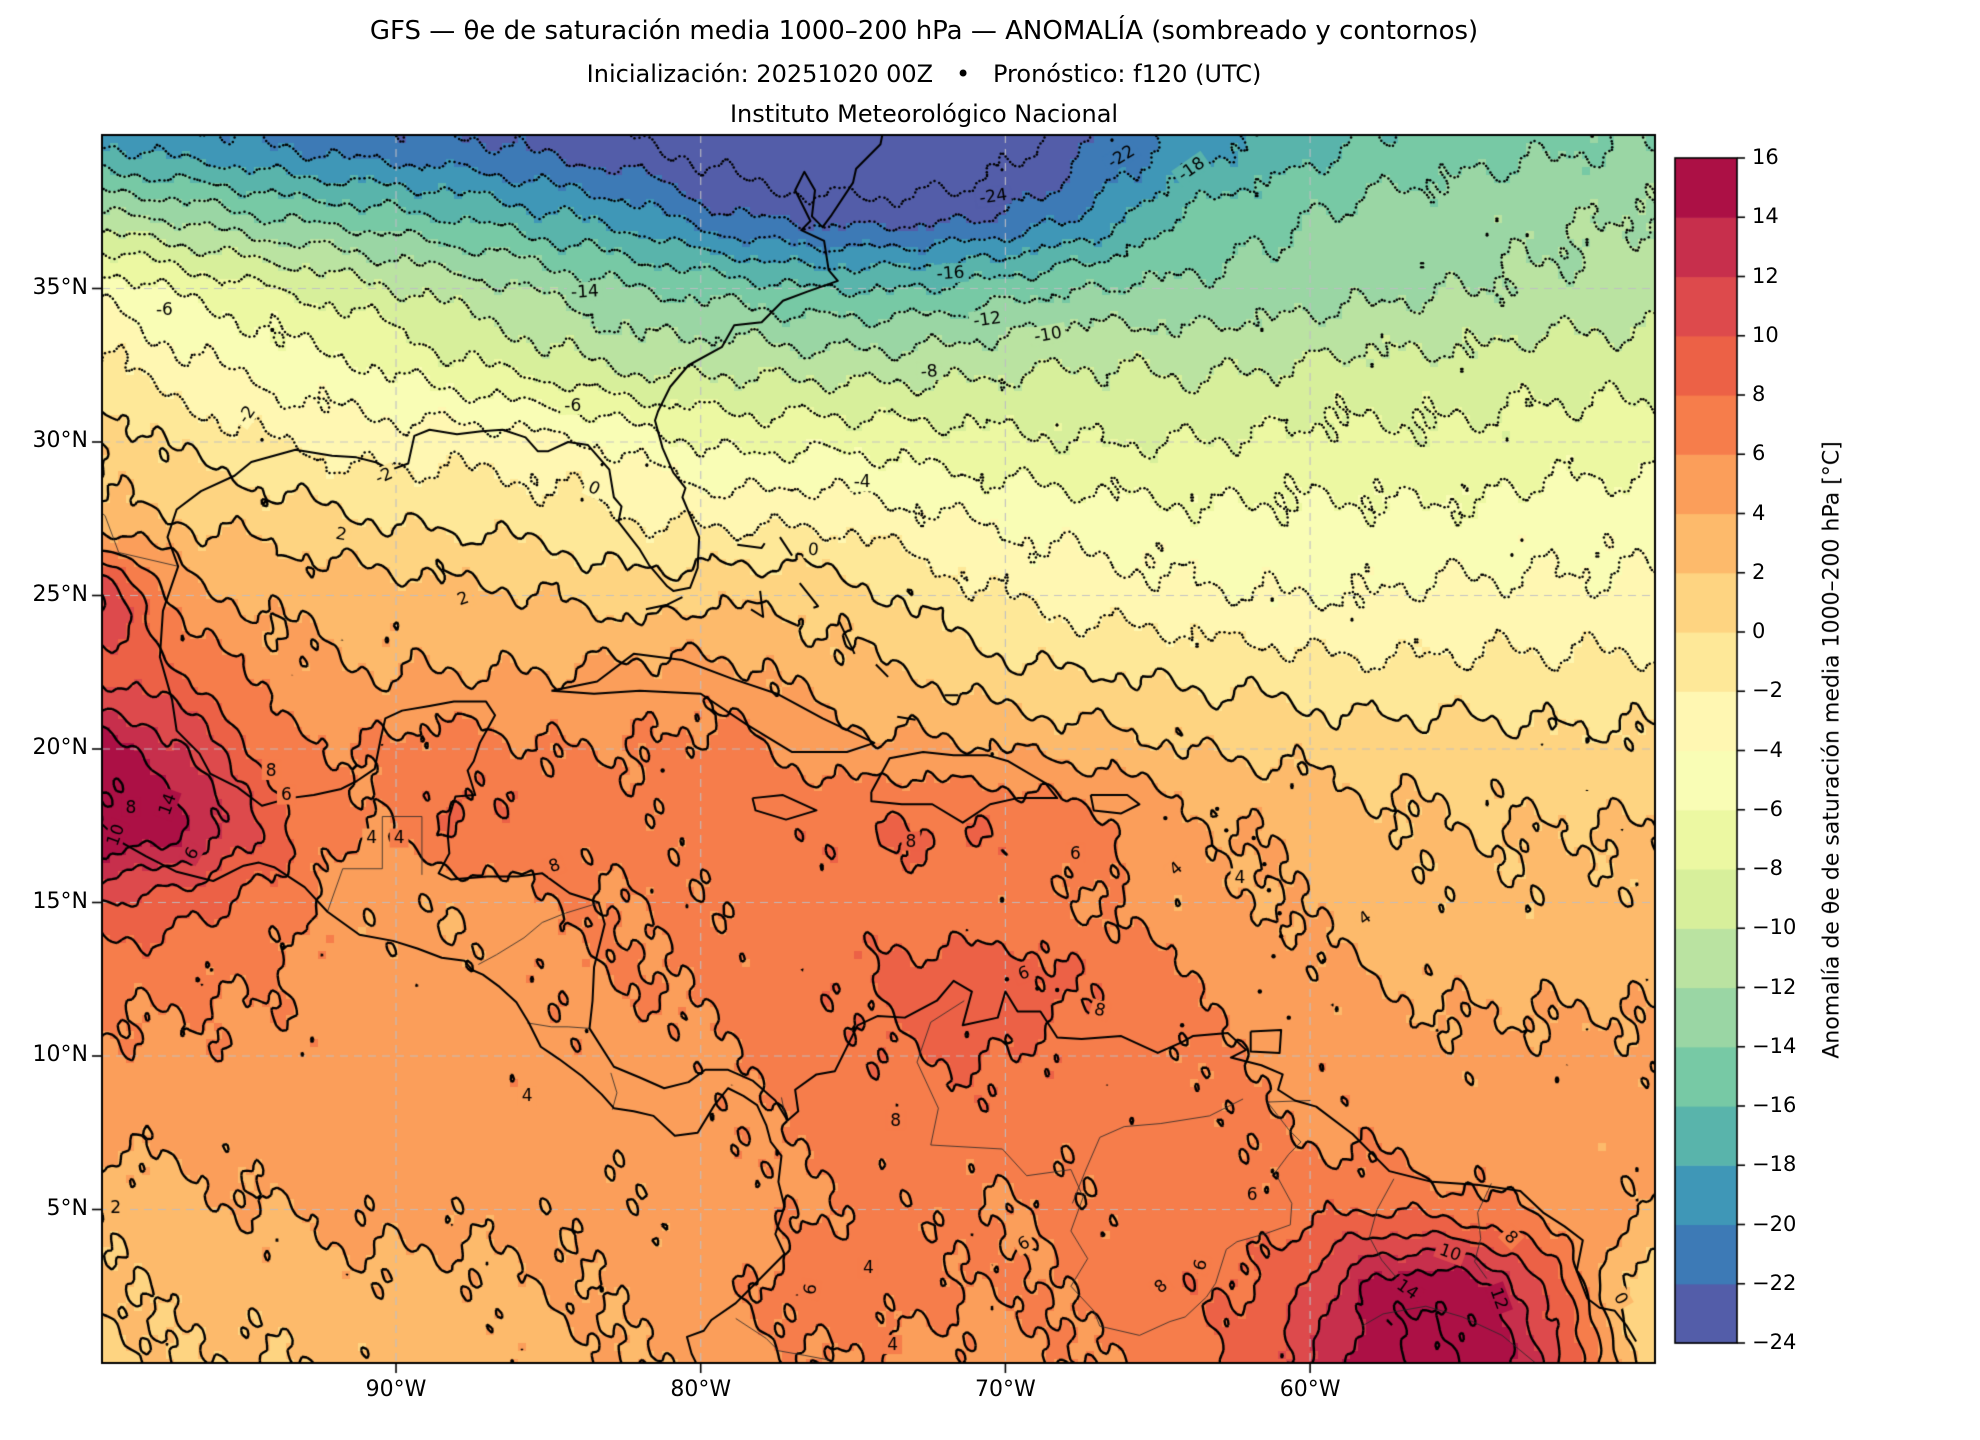 The width and height of the screenshot is (1980, 1440). Describe the element at coordinates (67, 1208) in the screenshot. I see `y-axis-tick-label: 5°N` at that location.